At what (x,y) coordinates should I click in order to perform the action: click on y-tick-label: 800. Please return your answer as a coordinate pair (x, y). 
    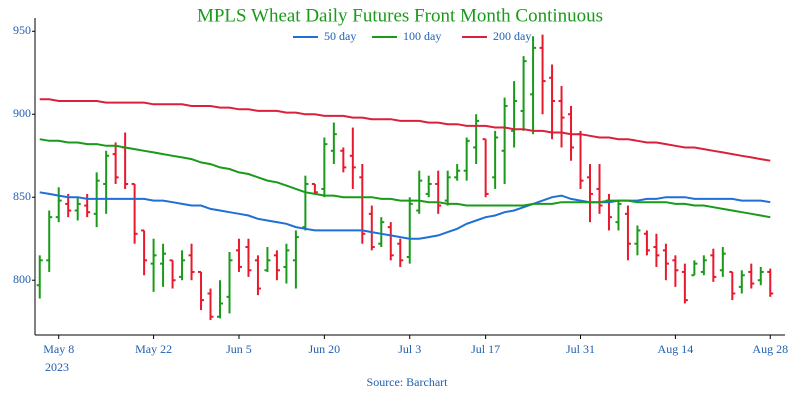
    Looking at the image, I should click on (22, 279).